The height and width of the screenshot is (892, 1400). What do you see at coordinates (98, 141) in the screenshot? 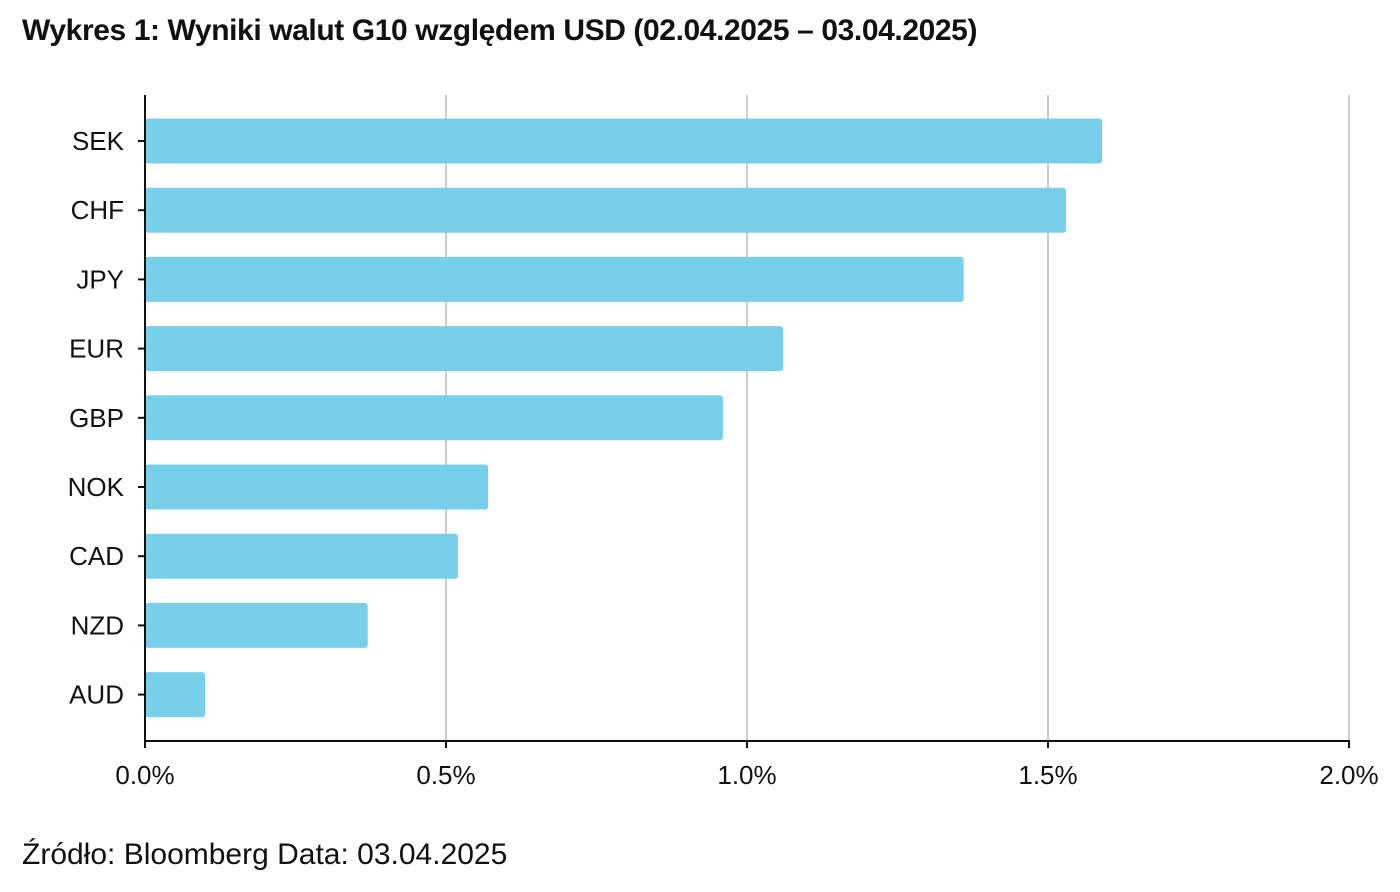
I see `y-tick-label-sek: SEK` at bounding box center [98, 141].